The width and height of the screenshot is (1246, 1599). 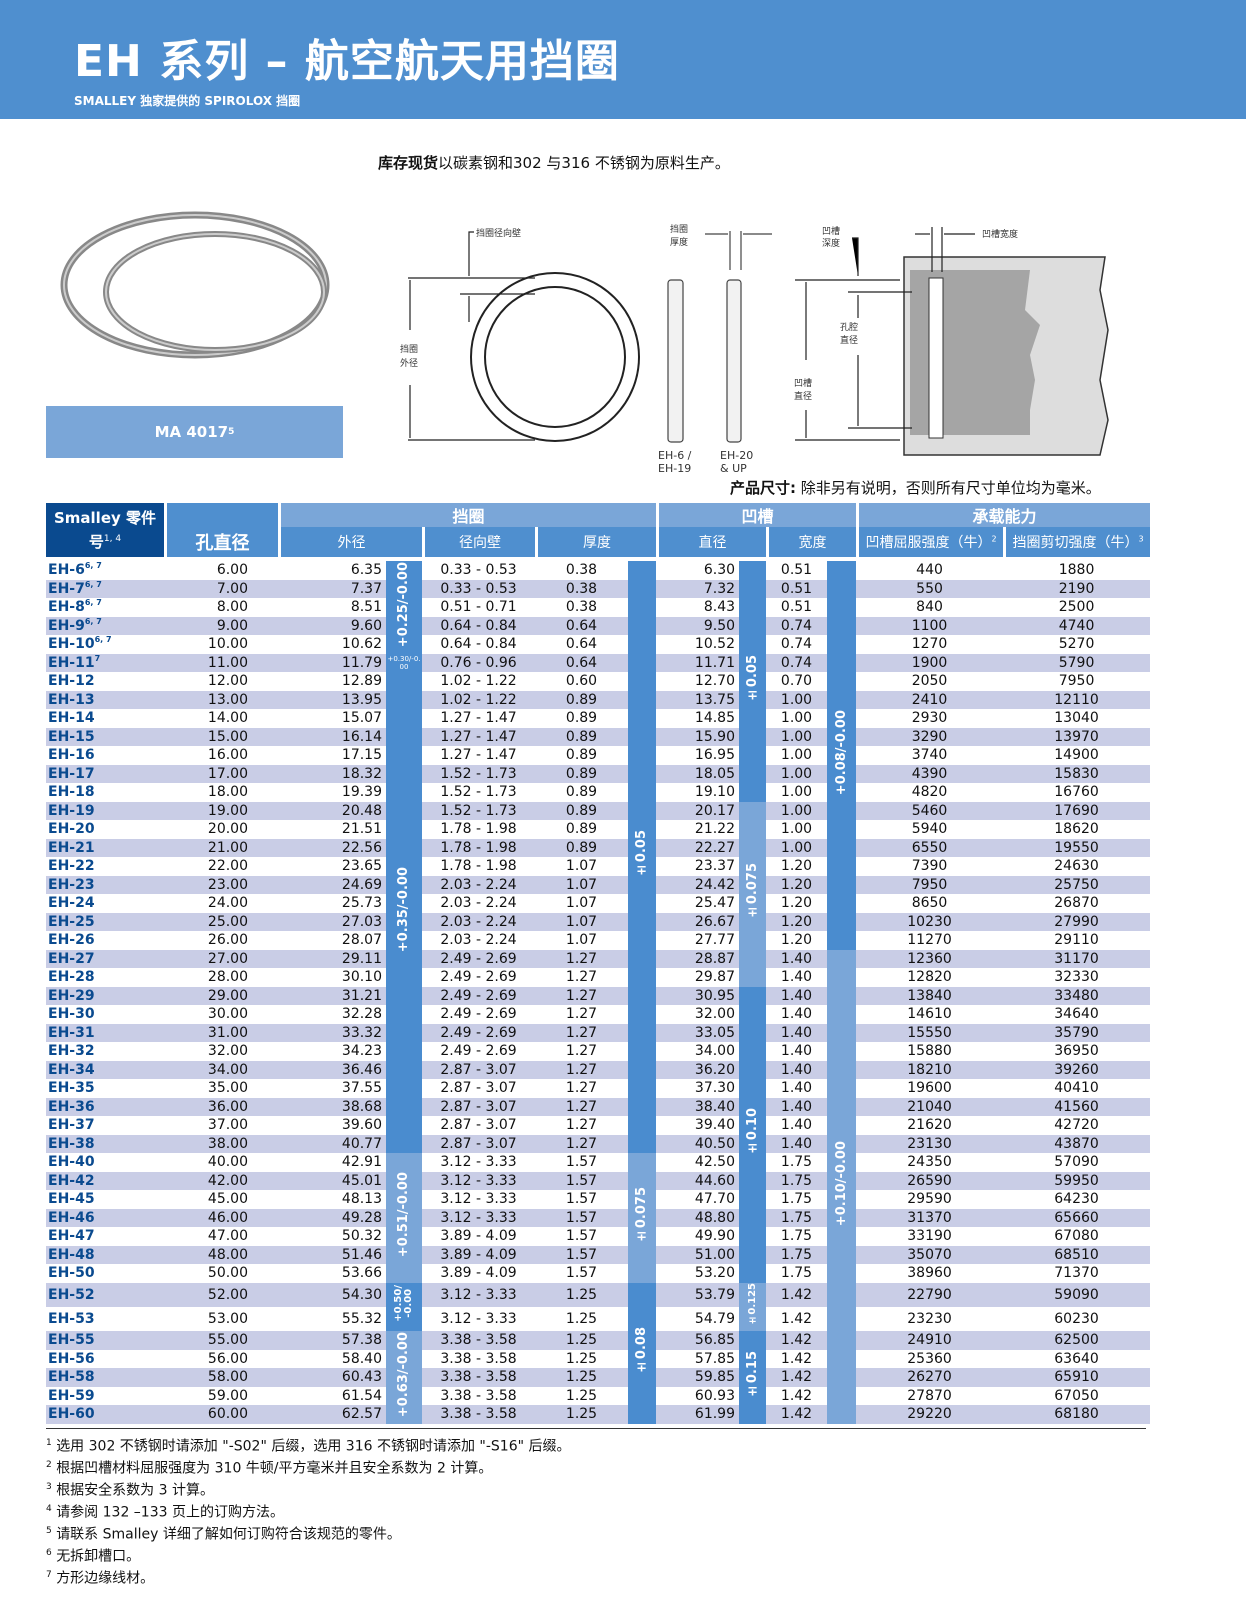 I want to click on part-number: EH-30, so click(x=71, y=1014).